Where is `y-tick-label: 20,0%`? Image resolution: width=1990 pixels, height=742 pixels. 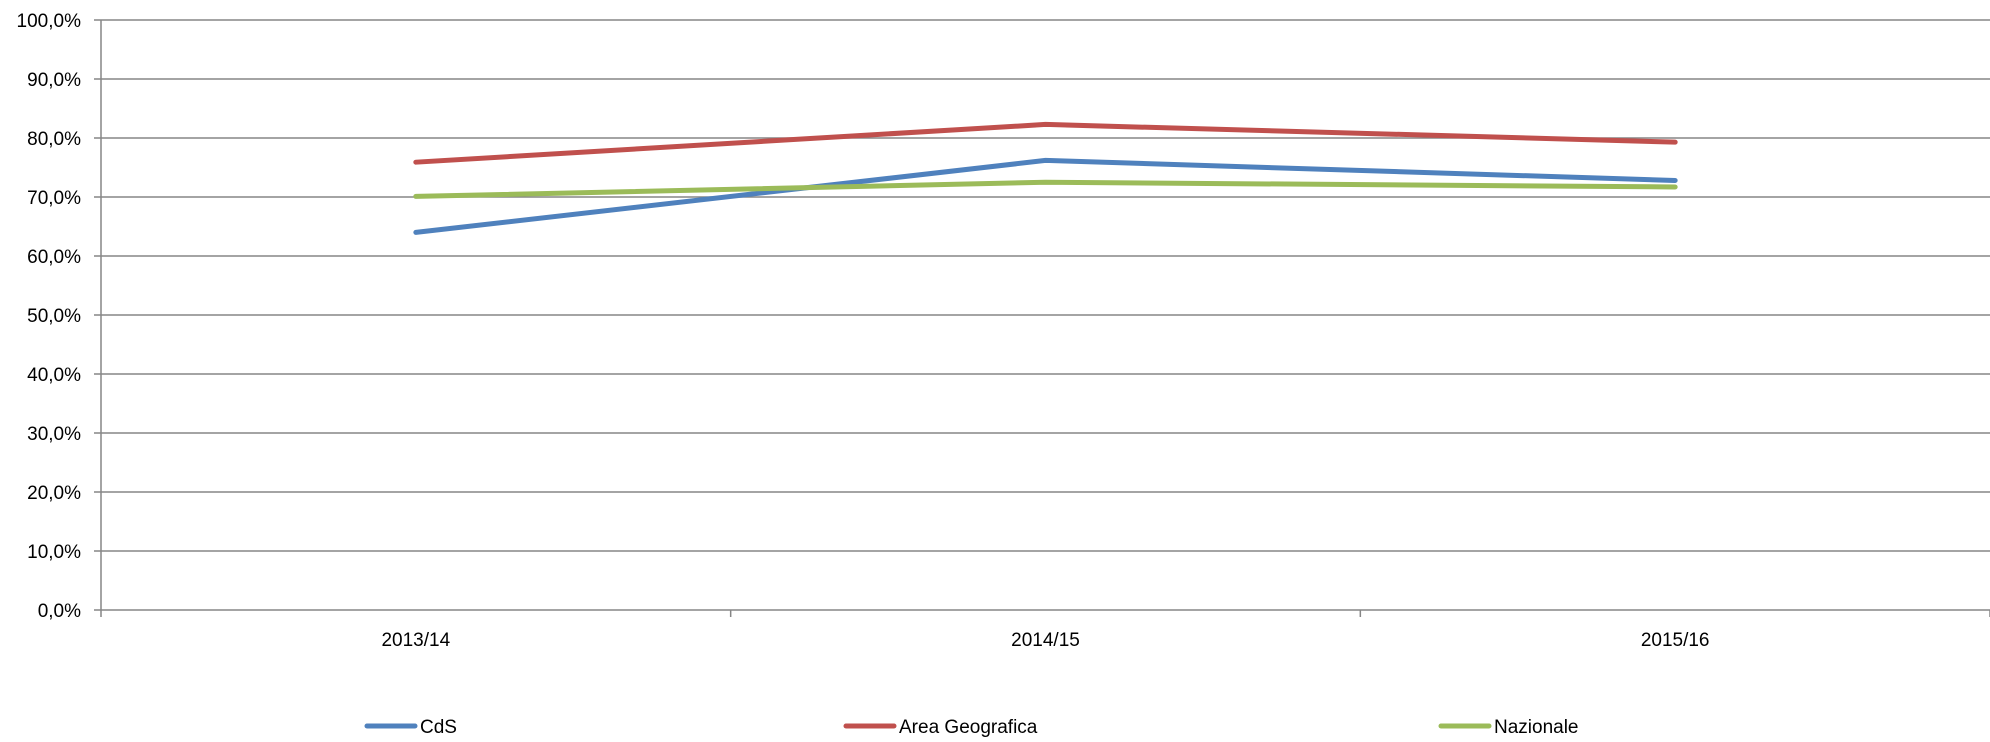
y-tick-label: 20,0% is located at coordinates (54, 493).